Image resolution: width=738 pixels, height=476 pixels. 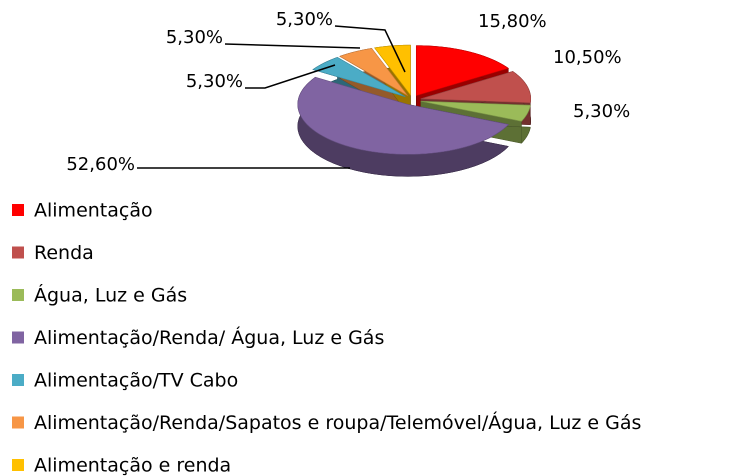 What do you see at coordinates (110, 295) in the screenshot?
I see `legend-label: Água, Luz e Gás` at bounding box center [110, 295].